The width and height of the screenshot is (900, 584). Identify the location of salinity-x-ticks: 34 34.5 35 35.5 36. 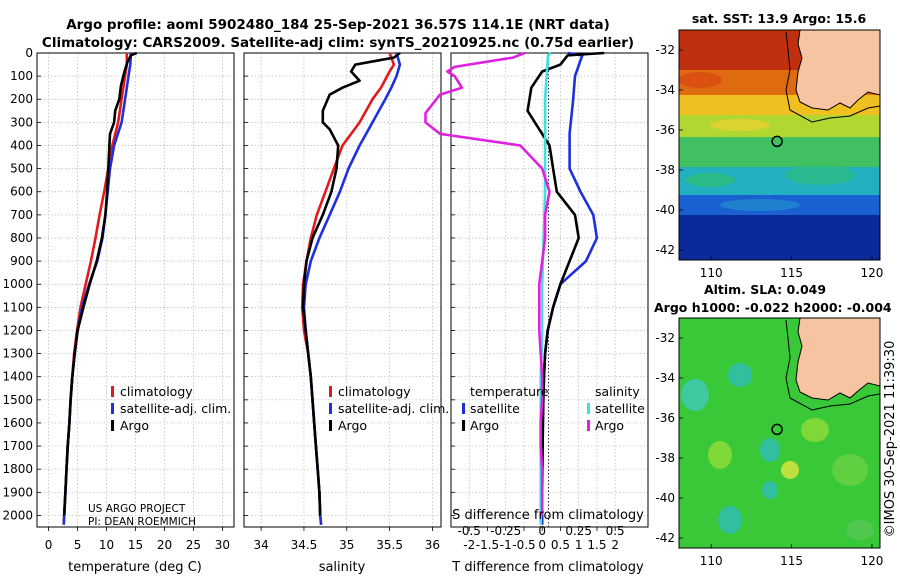
(346, 539).